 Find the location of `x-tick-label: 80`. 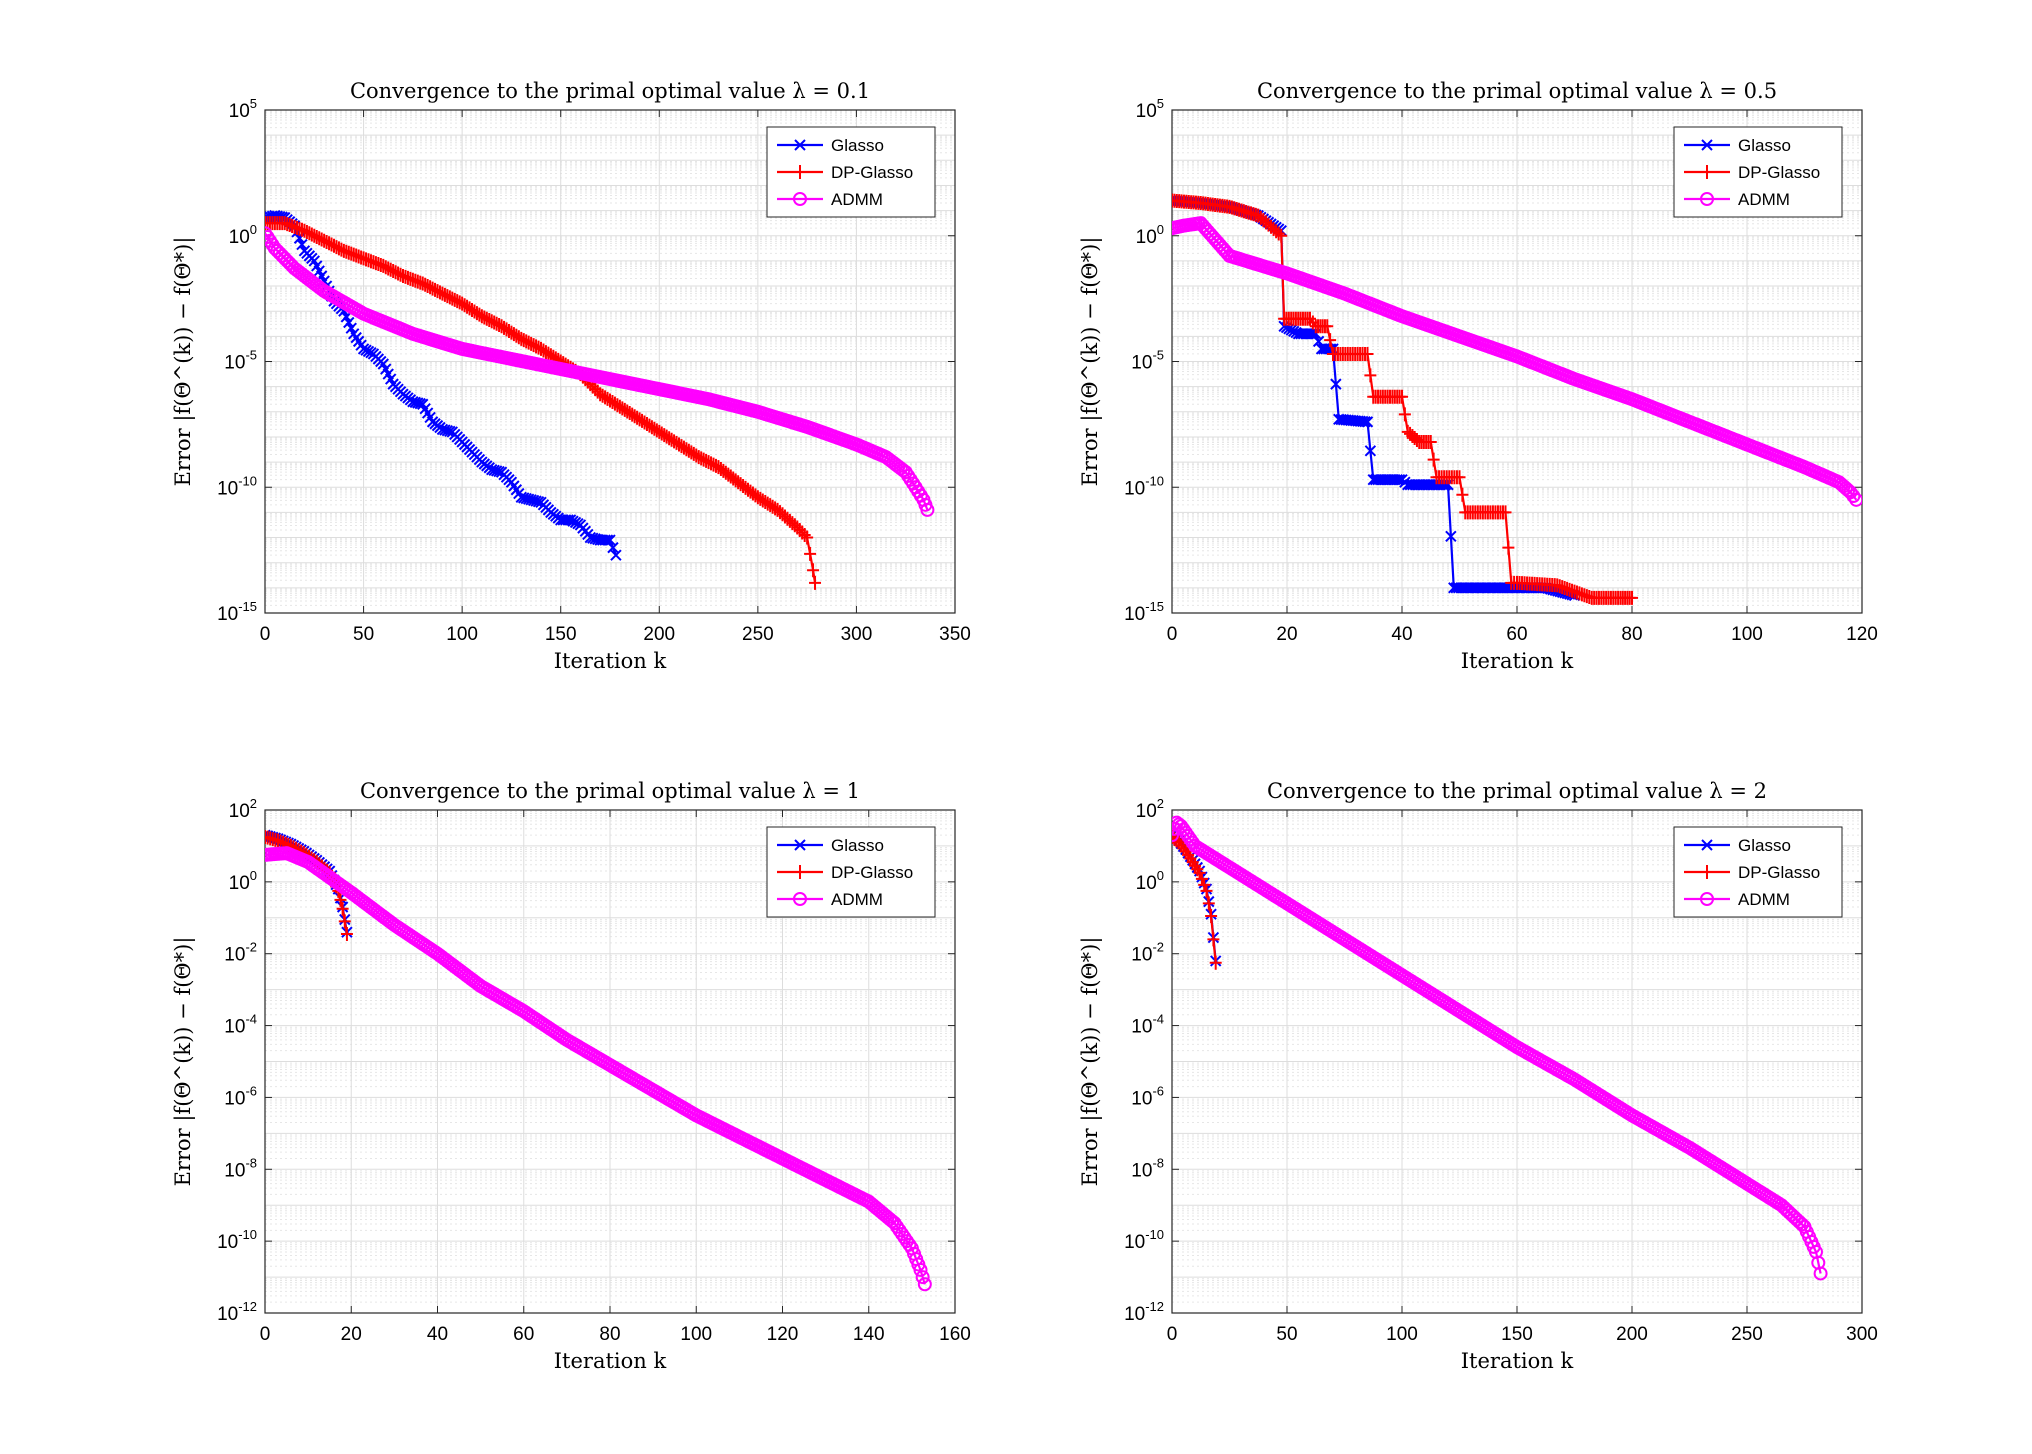

x-tick-label: 80 is located at coordinates (1631, 634).